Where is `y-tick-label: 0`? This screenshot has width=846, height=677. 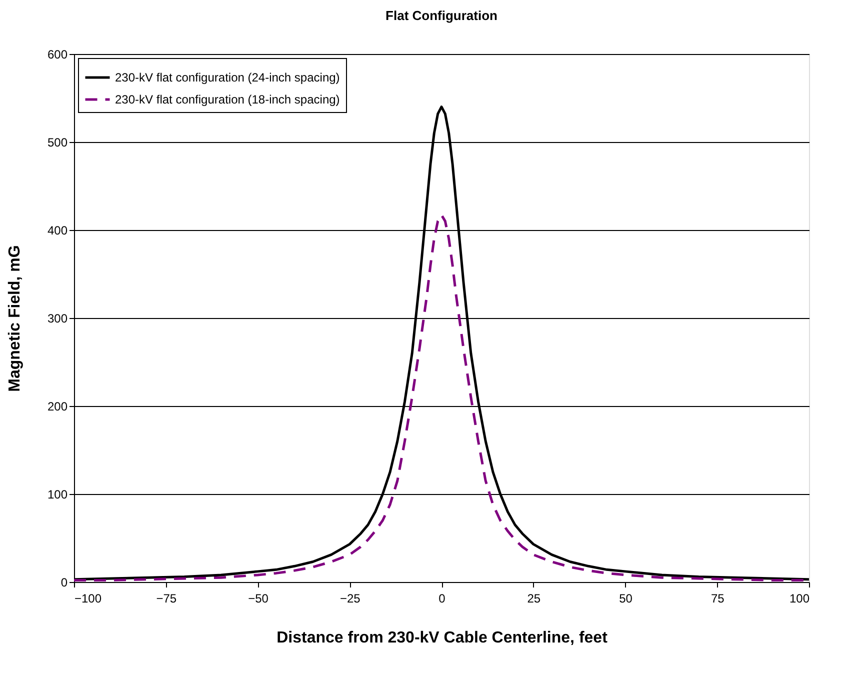 y-tick-label: 0 is located at coordinates (64, 583).